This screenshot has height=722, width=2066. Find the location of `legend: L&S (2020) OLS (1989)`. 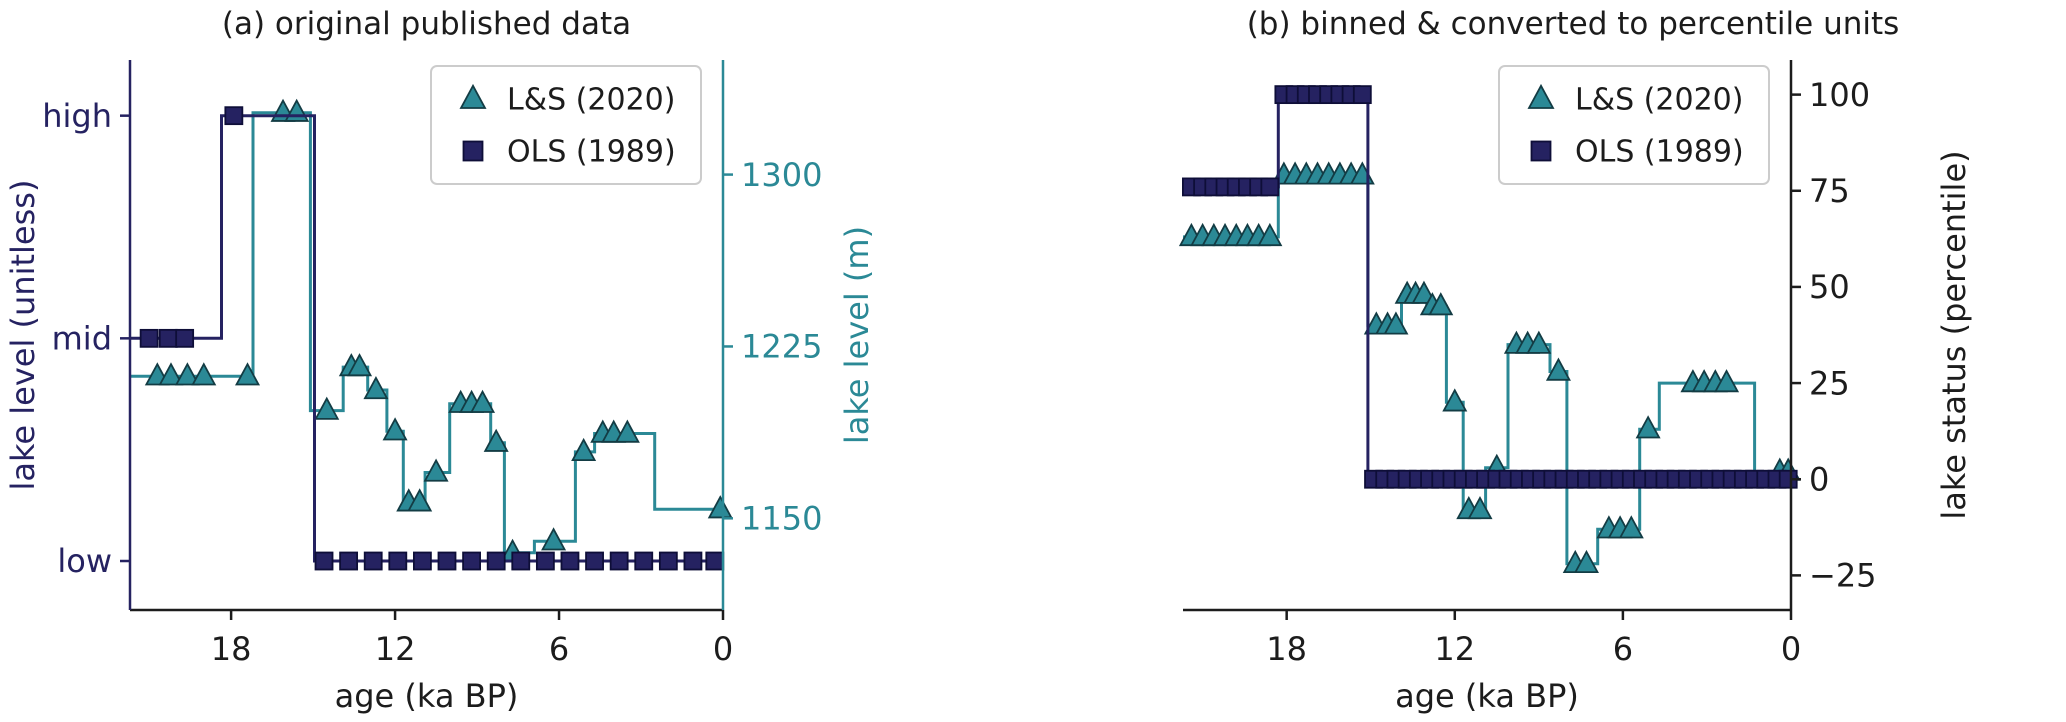

legend: L&S (2020) OLS (1989) is located at coordinates (1634, 125).